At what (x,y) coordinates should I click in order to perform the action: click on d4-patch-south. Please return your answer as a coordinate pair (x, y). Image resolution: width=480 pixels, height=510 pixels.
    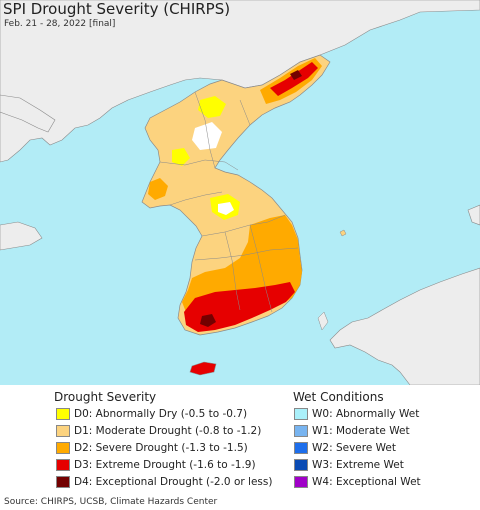
    Looking at the image, I should click on (208, 320).